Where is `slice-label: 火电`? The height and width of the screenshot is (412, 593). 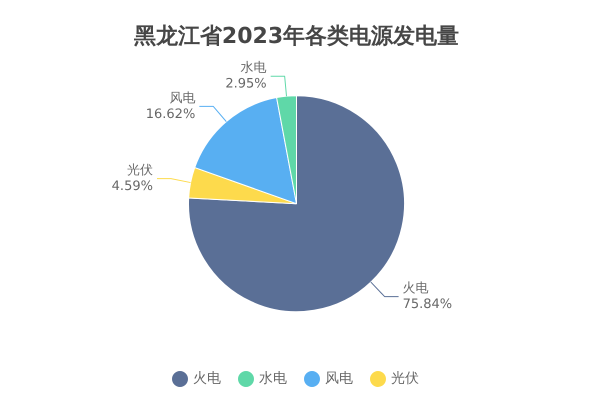
slice-label: 火电 is located at coordinates (415, 288).